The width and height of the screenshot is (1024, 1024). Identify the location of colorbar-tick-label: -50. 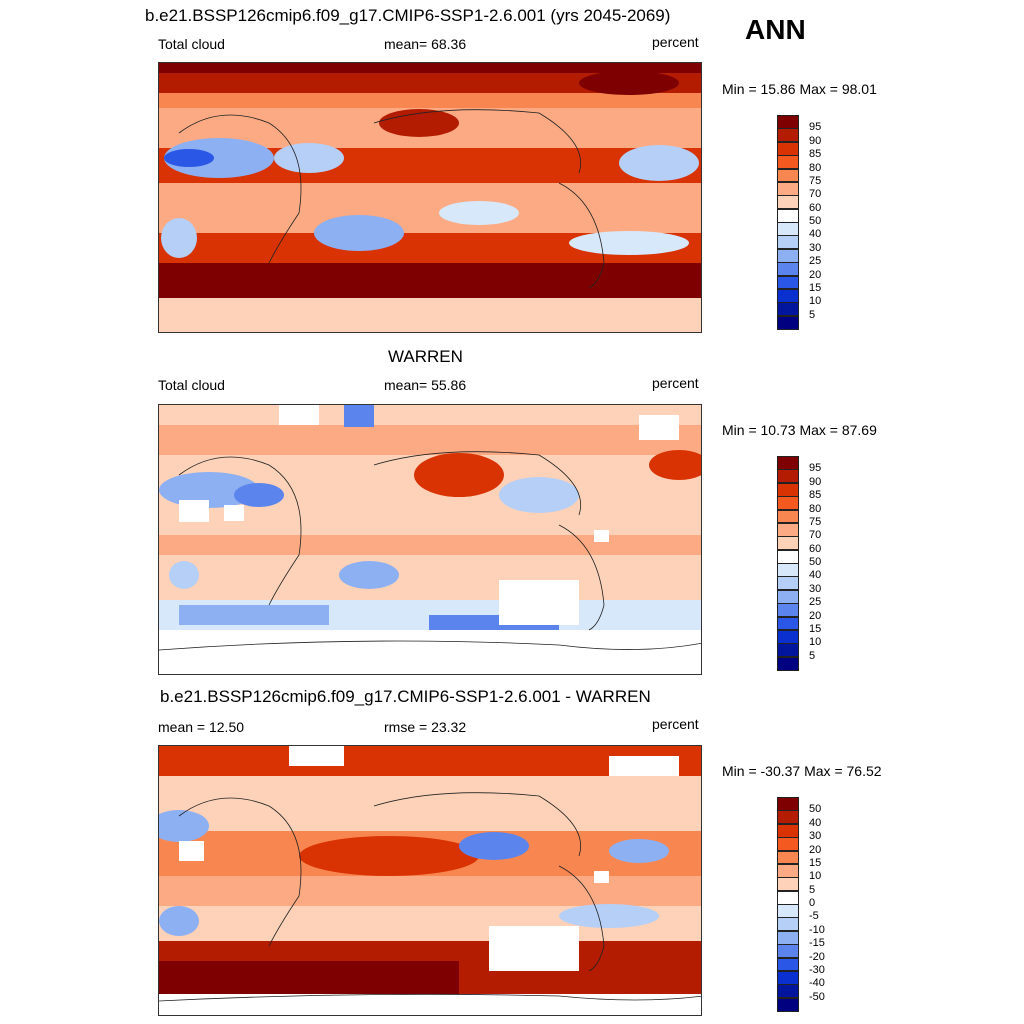
(817, 996).